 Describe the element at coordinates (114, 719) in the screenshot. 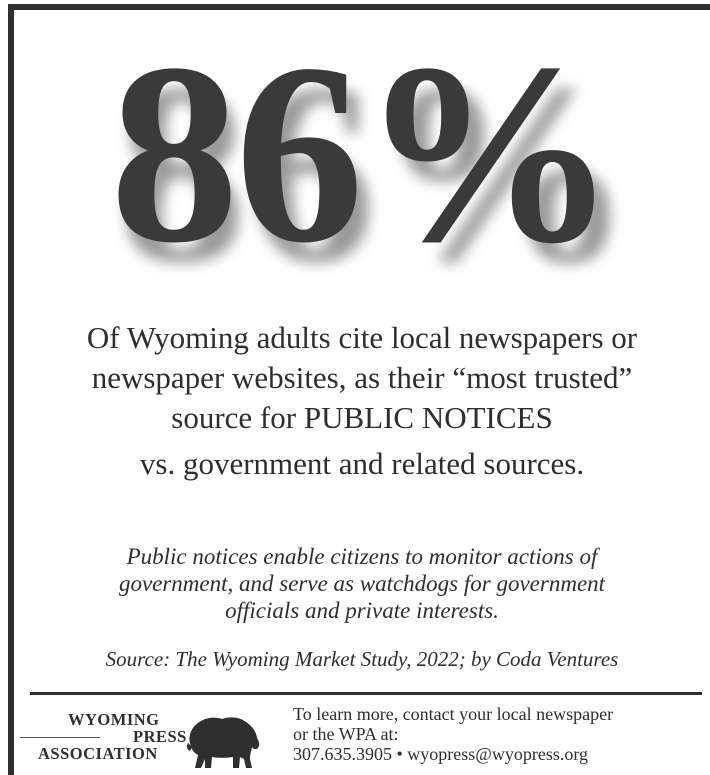

I see `logo-word-wyoming: WYOMING` at that location.